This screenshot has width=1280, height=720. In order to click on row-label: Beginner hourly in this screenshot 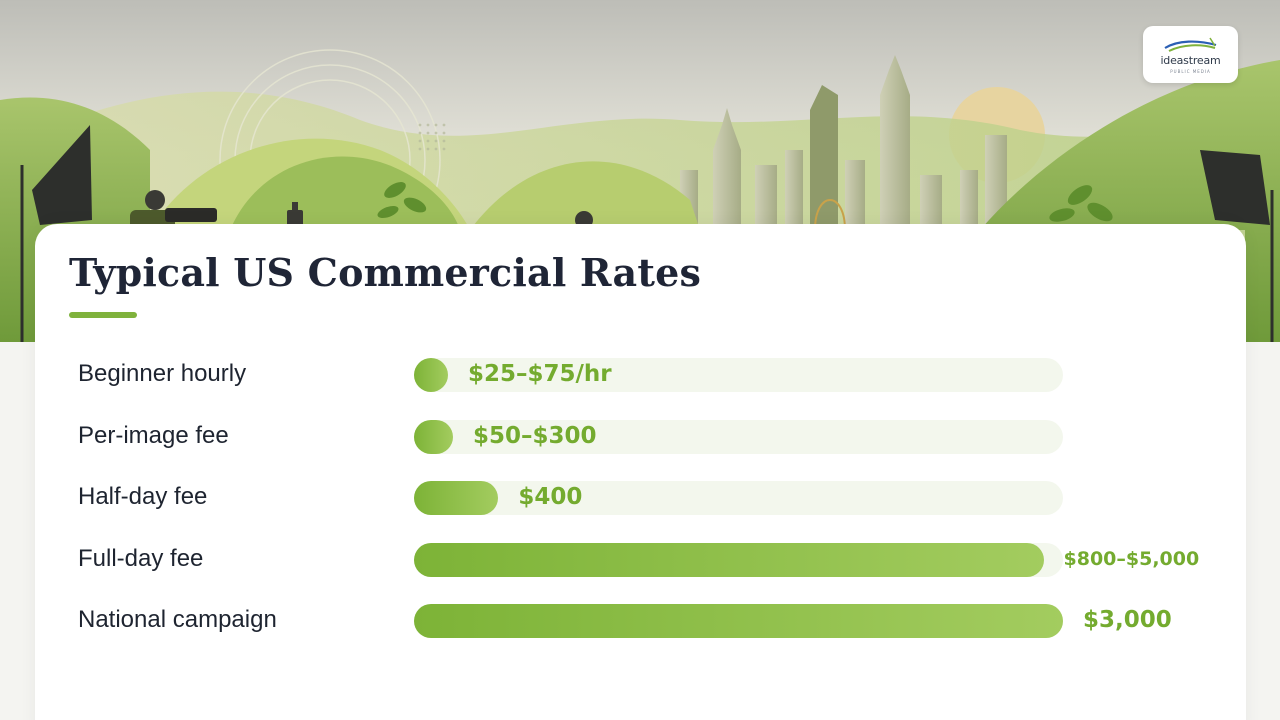, I will do `click(162, 373)`.